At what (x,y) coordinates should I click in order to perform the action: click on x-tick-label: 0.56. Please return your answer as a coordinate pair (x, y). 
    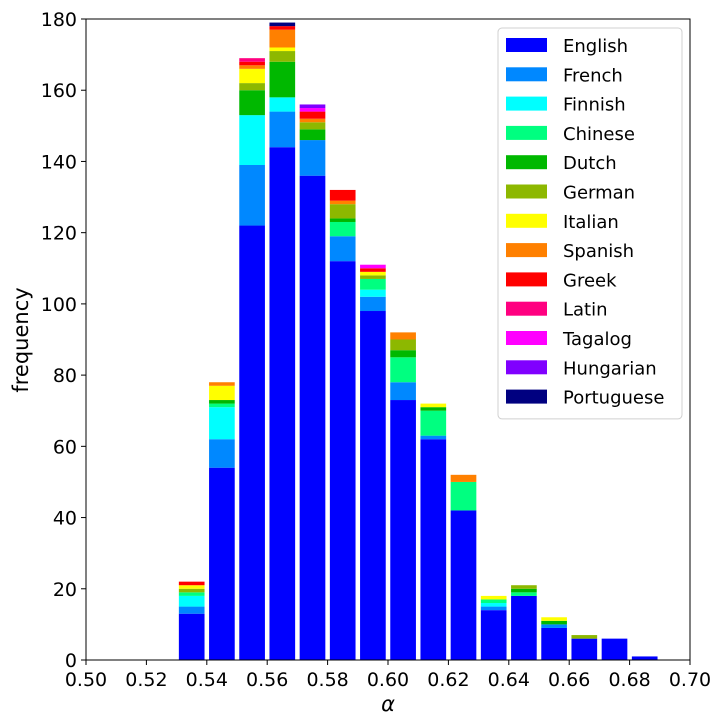
    Looking at the image, I should click on (267, 680).